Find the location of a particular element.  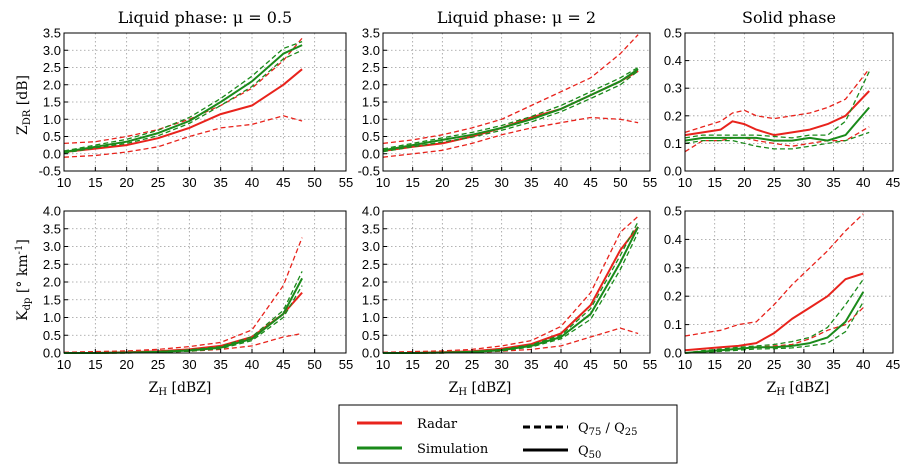

zdr-axis-label: ZDR [dB] is located at coordinates (24, 105).